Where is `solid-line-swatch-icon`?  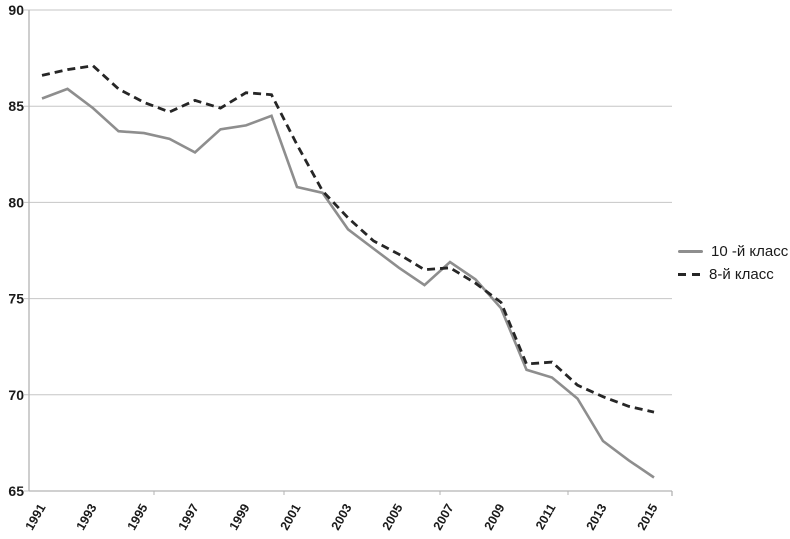
solid-line-swatch-icon is located at coordinates (690, 251).